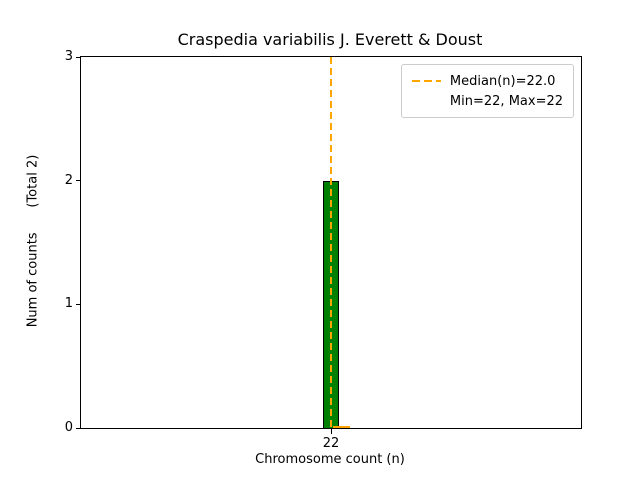  What do you see at coordinates (426, 81) in the screenshot?
I see `median-dashed-line-swatch` at bounding box center [426, 81].